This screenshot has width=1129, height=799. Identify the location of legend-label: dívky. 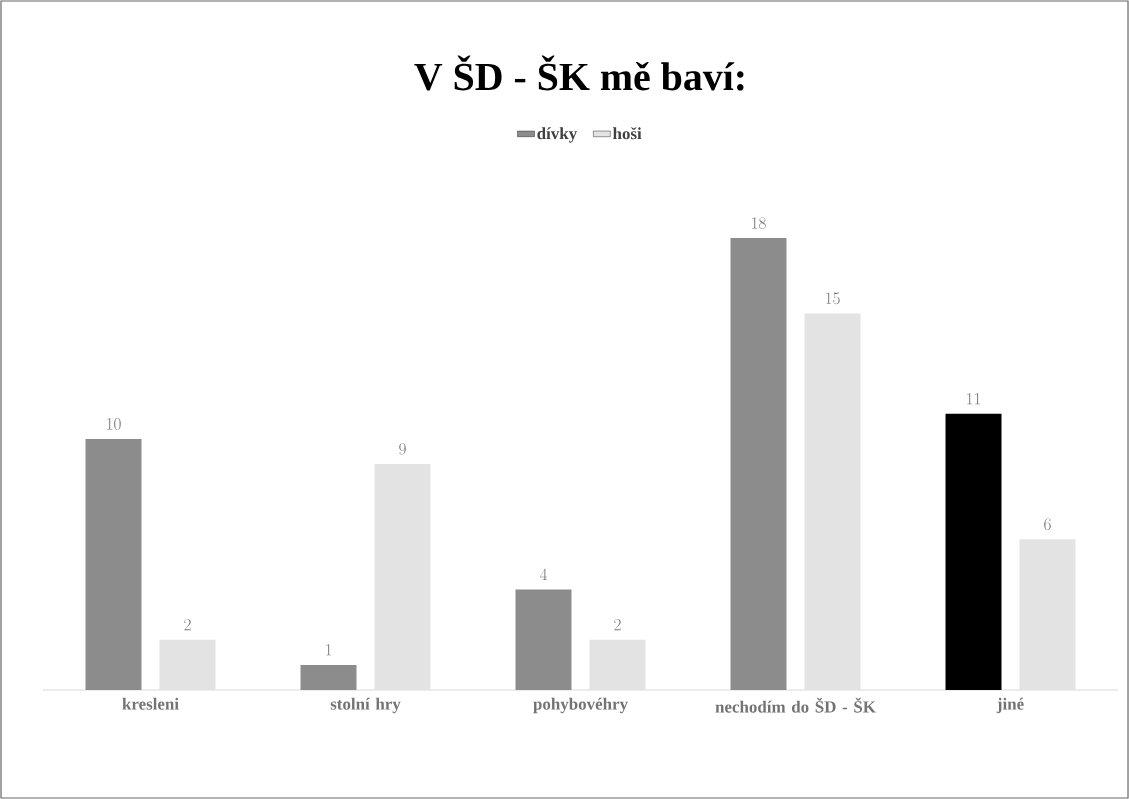
(557, 135).